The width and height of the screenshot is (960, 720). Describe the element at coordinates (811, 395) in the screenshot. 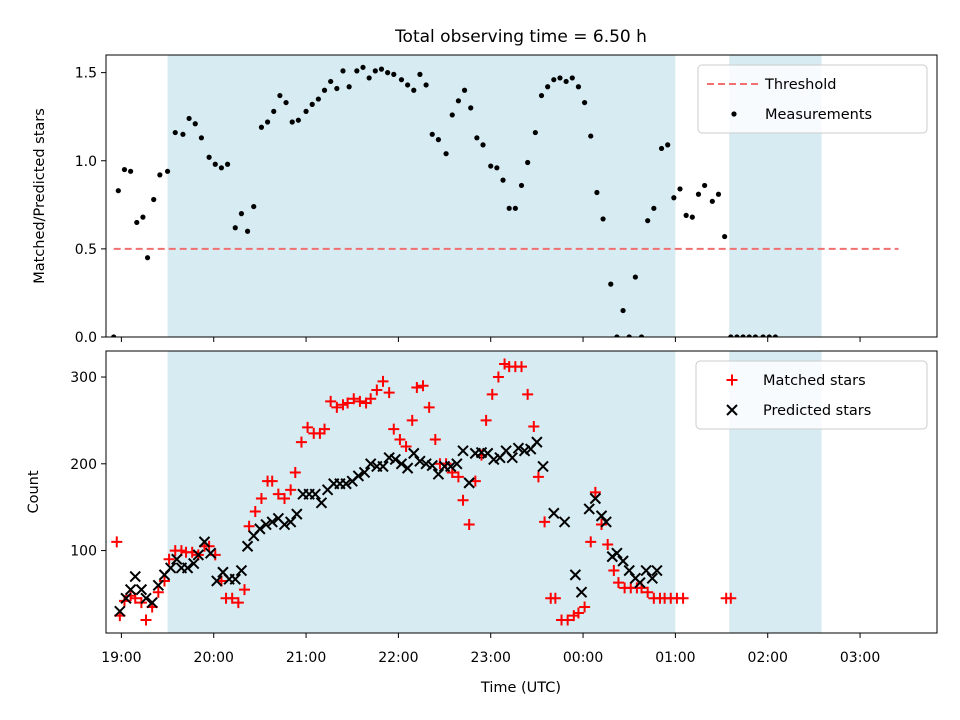

I see `bottom-legend: Matched stars Predicted stars` at that location.